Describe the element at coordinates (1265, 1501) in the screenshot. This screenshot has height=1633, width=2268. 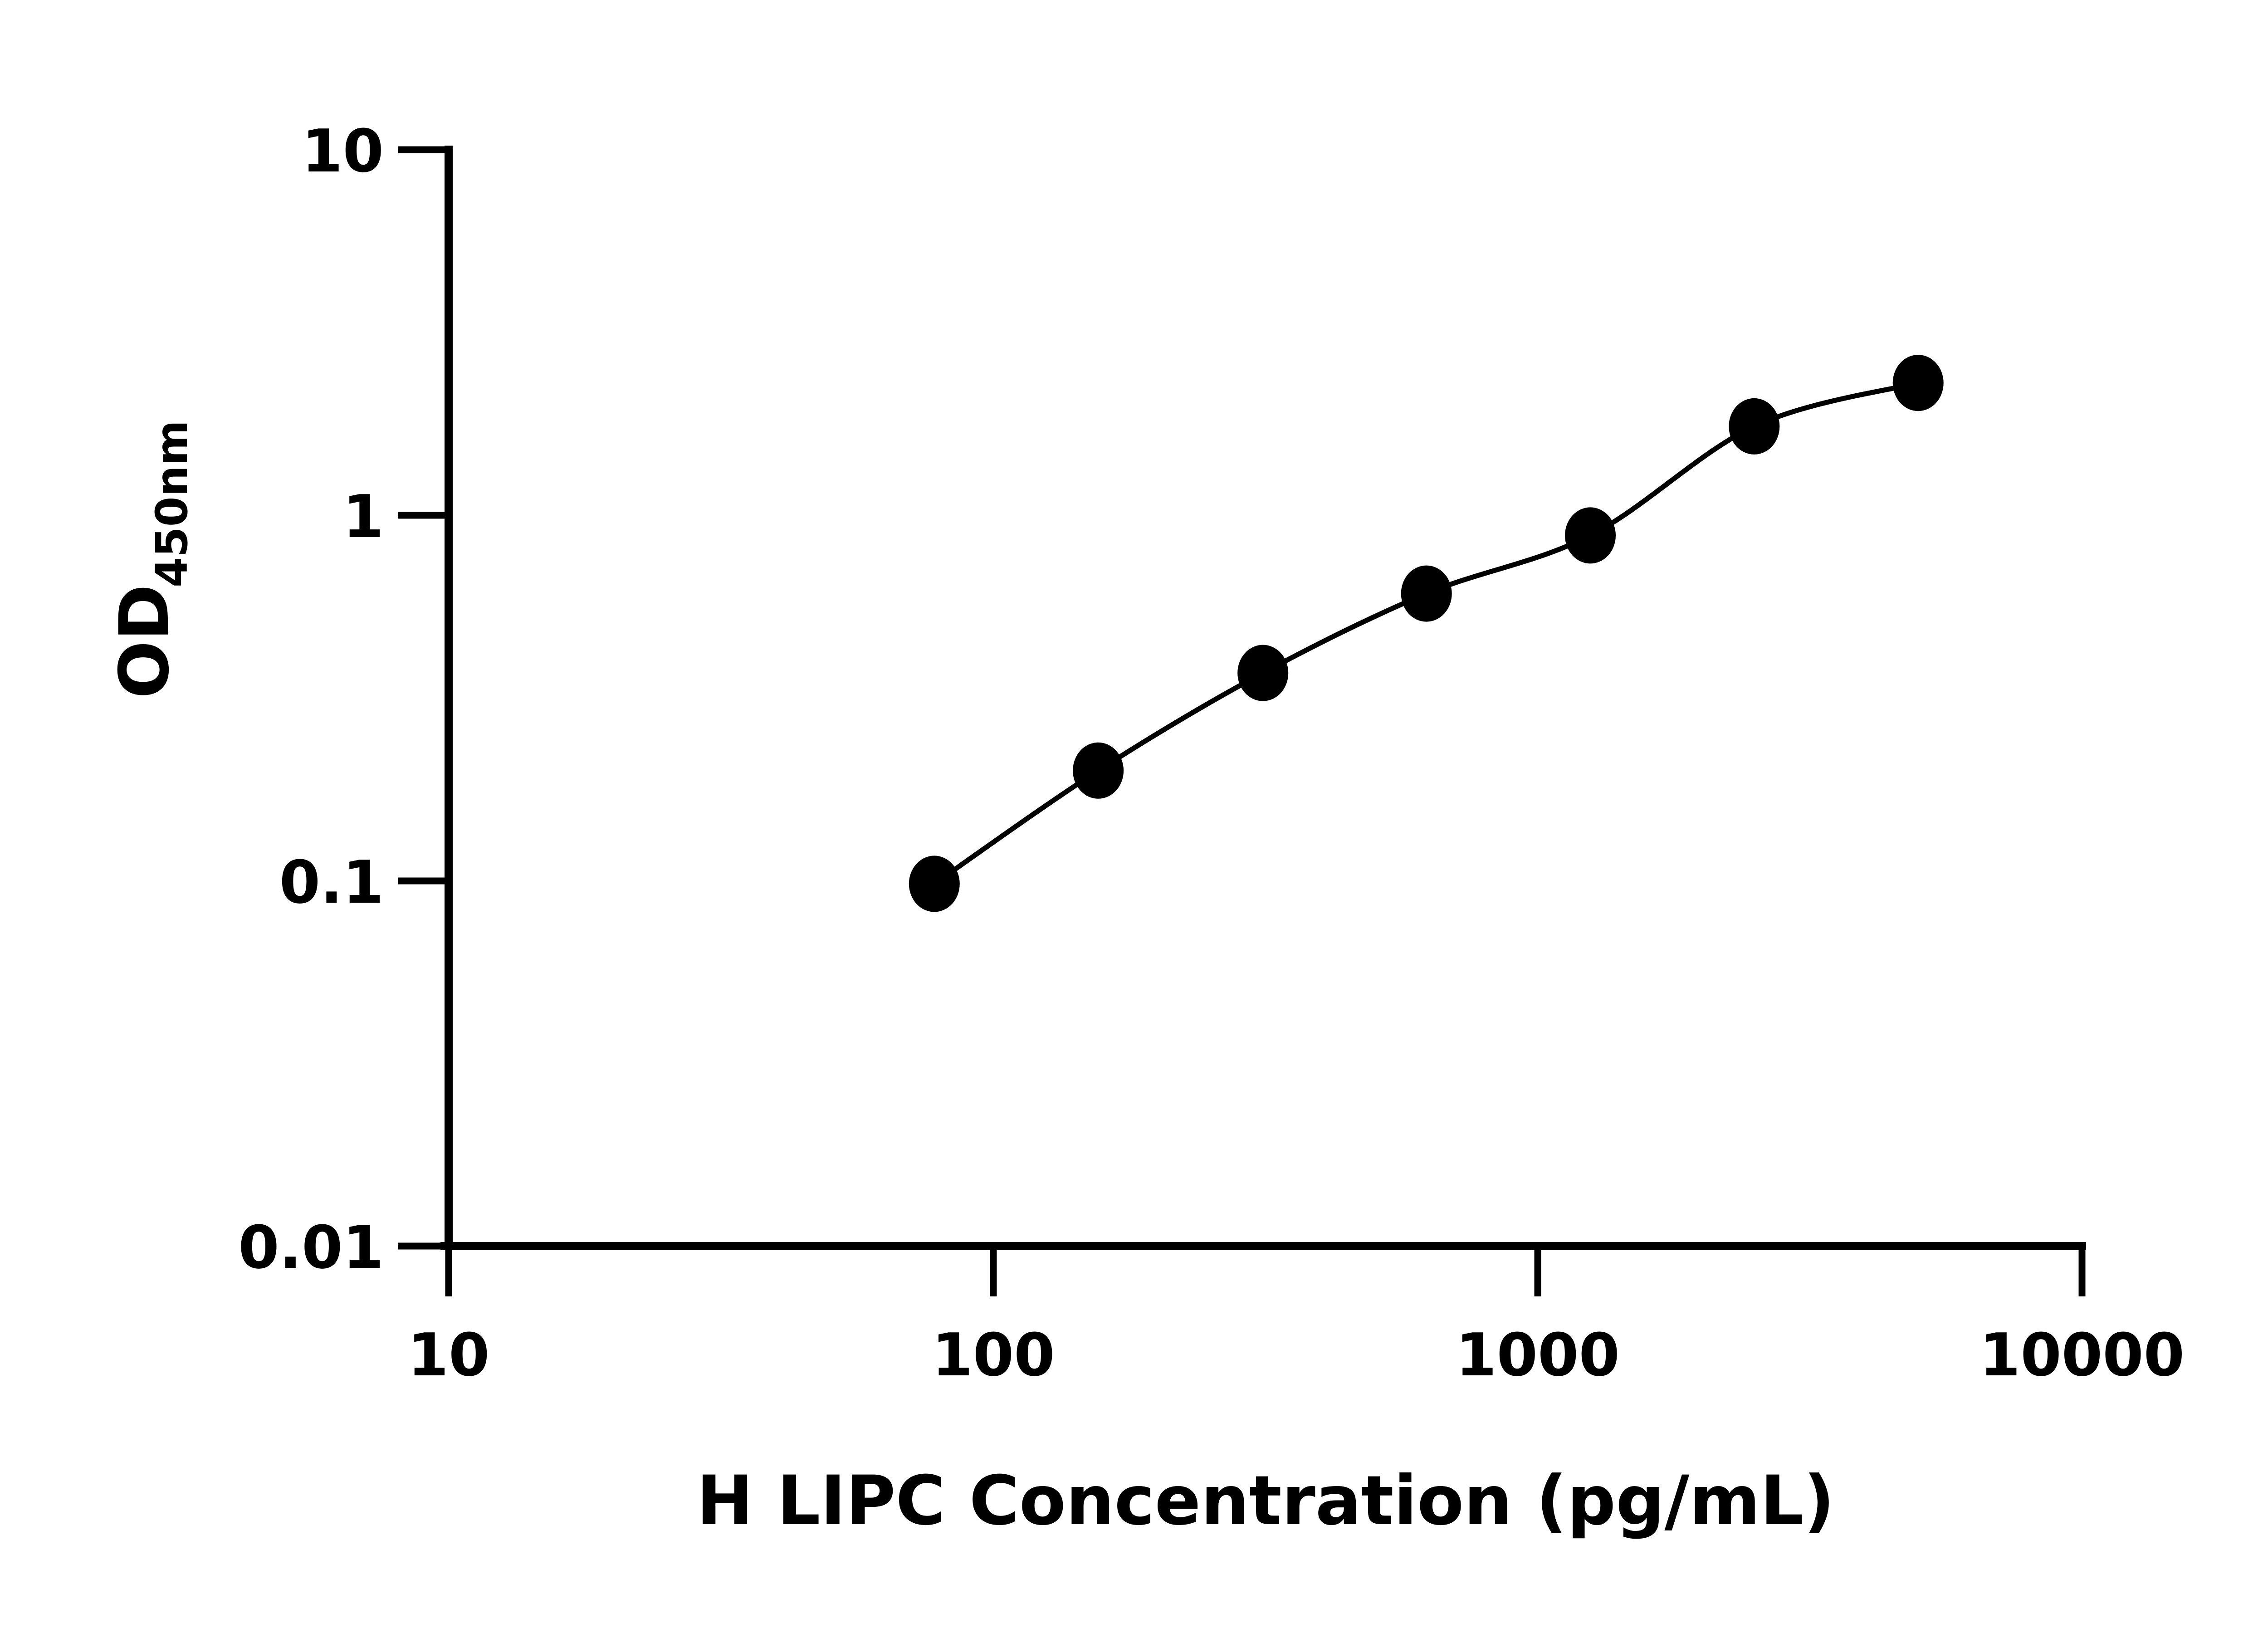
I see `x-axis-title: H LIPC Concentration (pg/mL)` at that location.